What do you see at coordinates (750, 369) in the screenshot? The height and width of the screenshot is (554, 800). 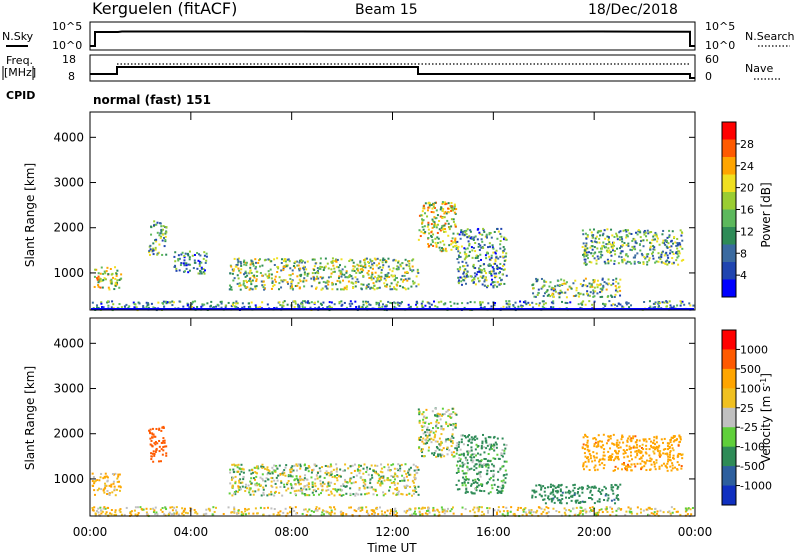 I see `colorbar-tick-label: 500` at bounding box center [750, 369].